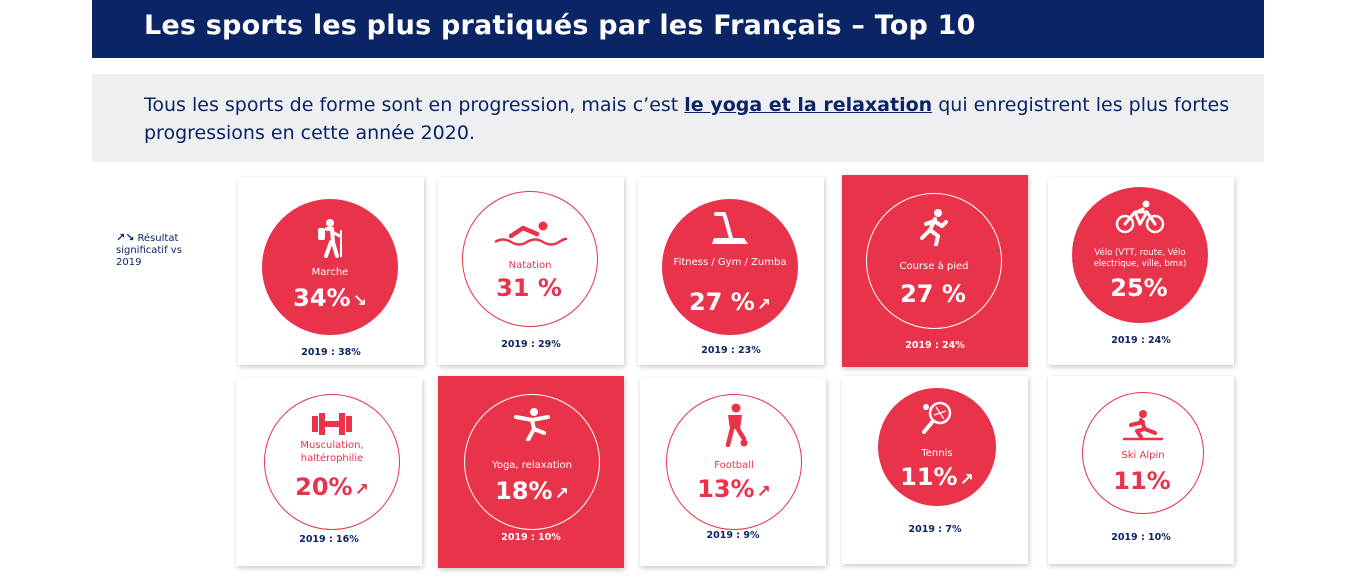  I want to click on sport-prev-year: 2019 : 9%, so click(733, 535).